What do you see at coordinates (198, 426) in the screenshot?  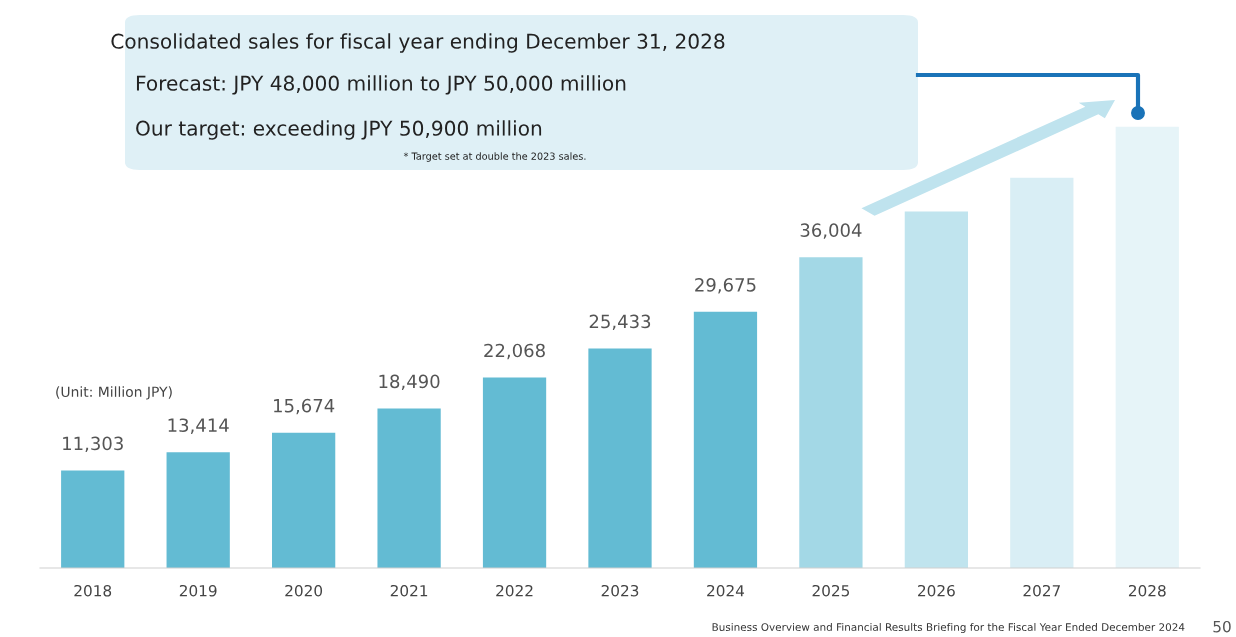 I see `data-label: 13,414` at bounding box center [198, 426].